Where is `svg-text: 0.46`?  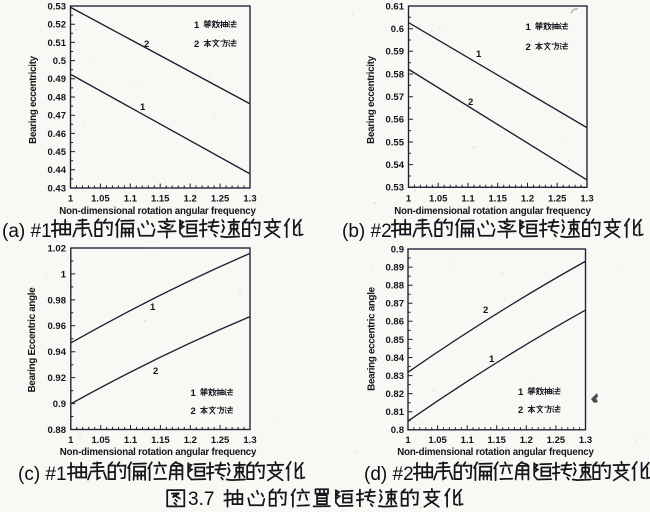 svg-text: 0.46 is located at coordinates (57, 134).